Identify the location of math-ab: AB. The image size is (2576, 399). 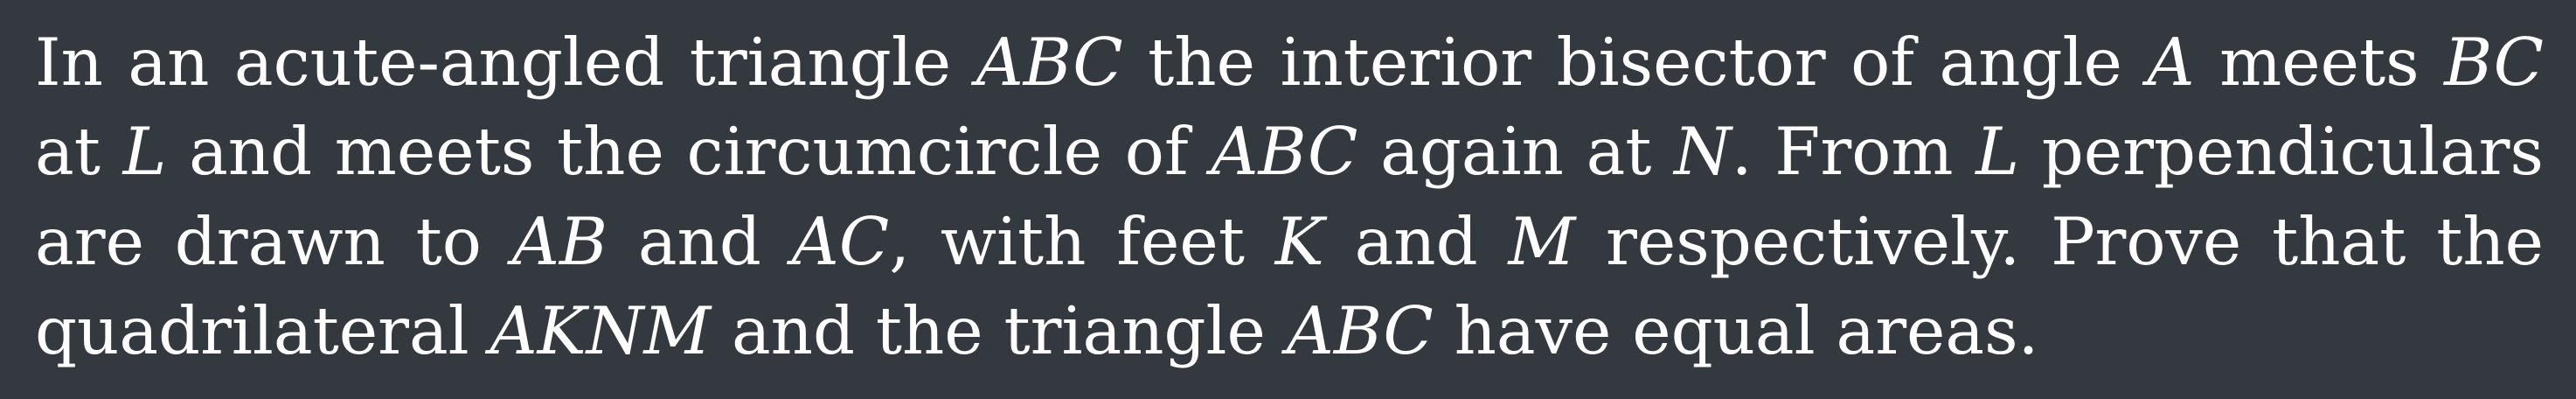
(559, 241).